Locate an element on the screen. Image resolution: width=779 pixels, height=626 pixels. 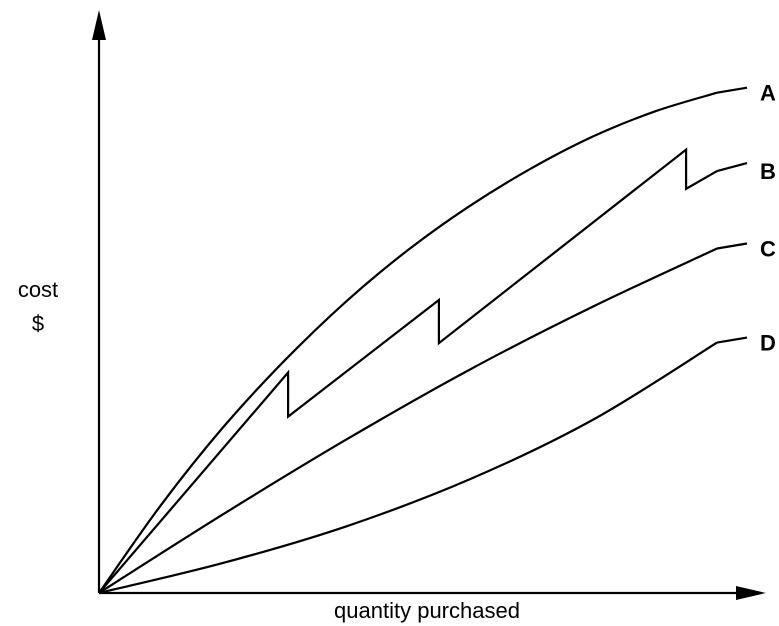
y-axis-arrowhead is located at coordinates (99, 25).